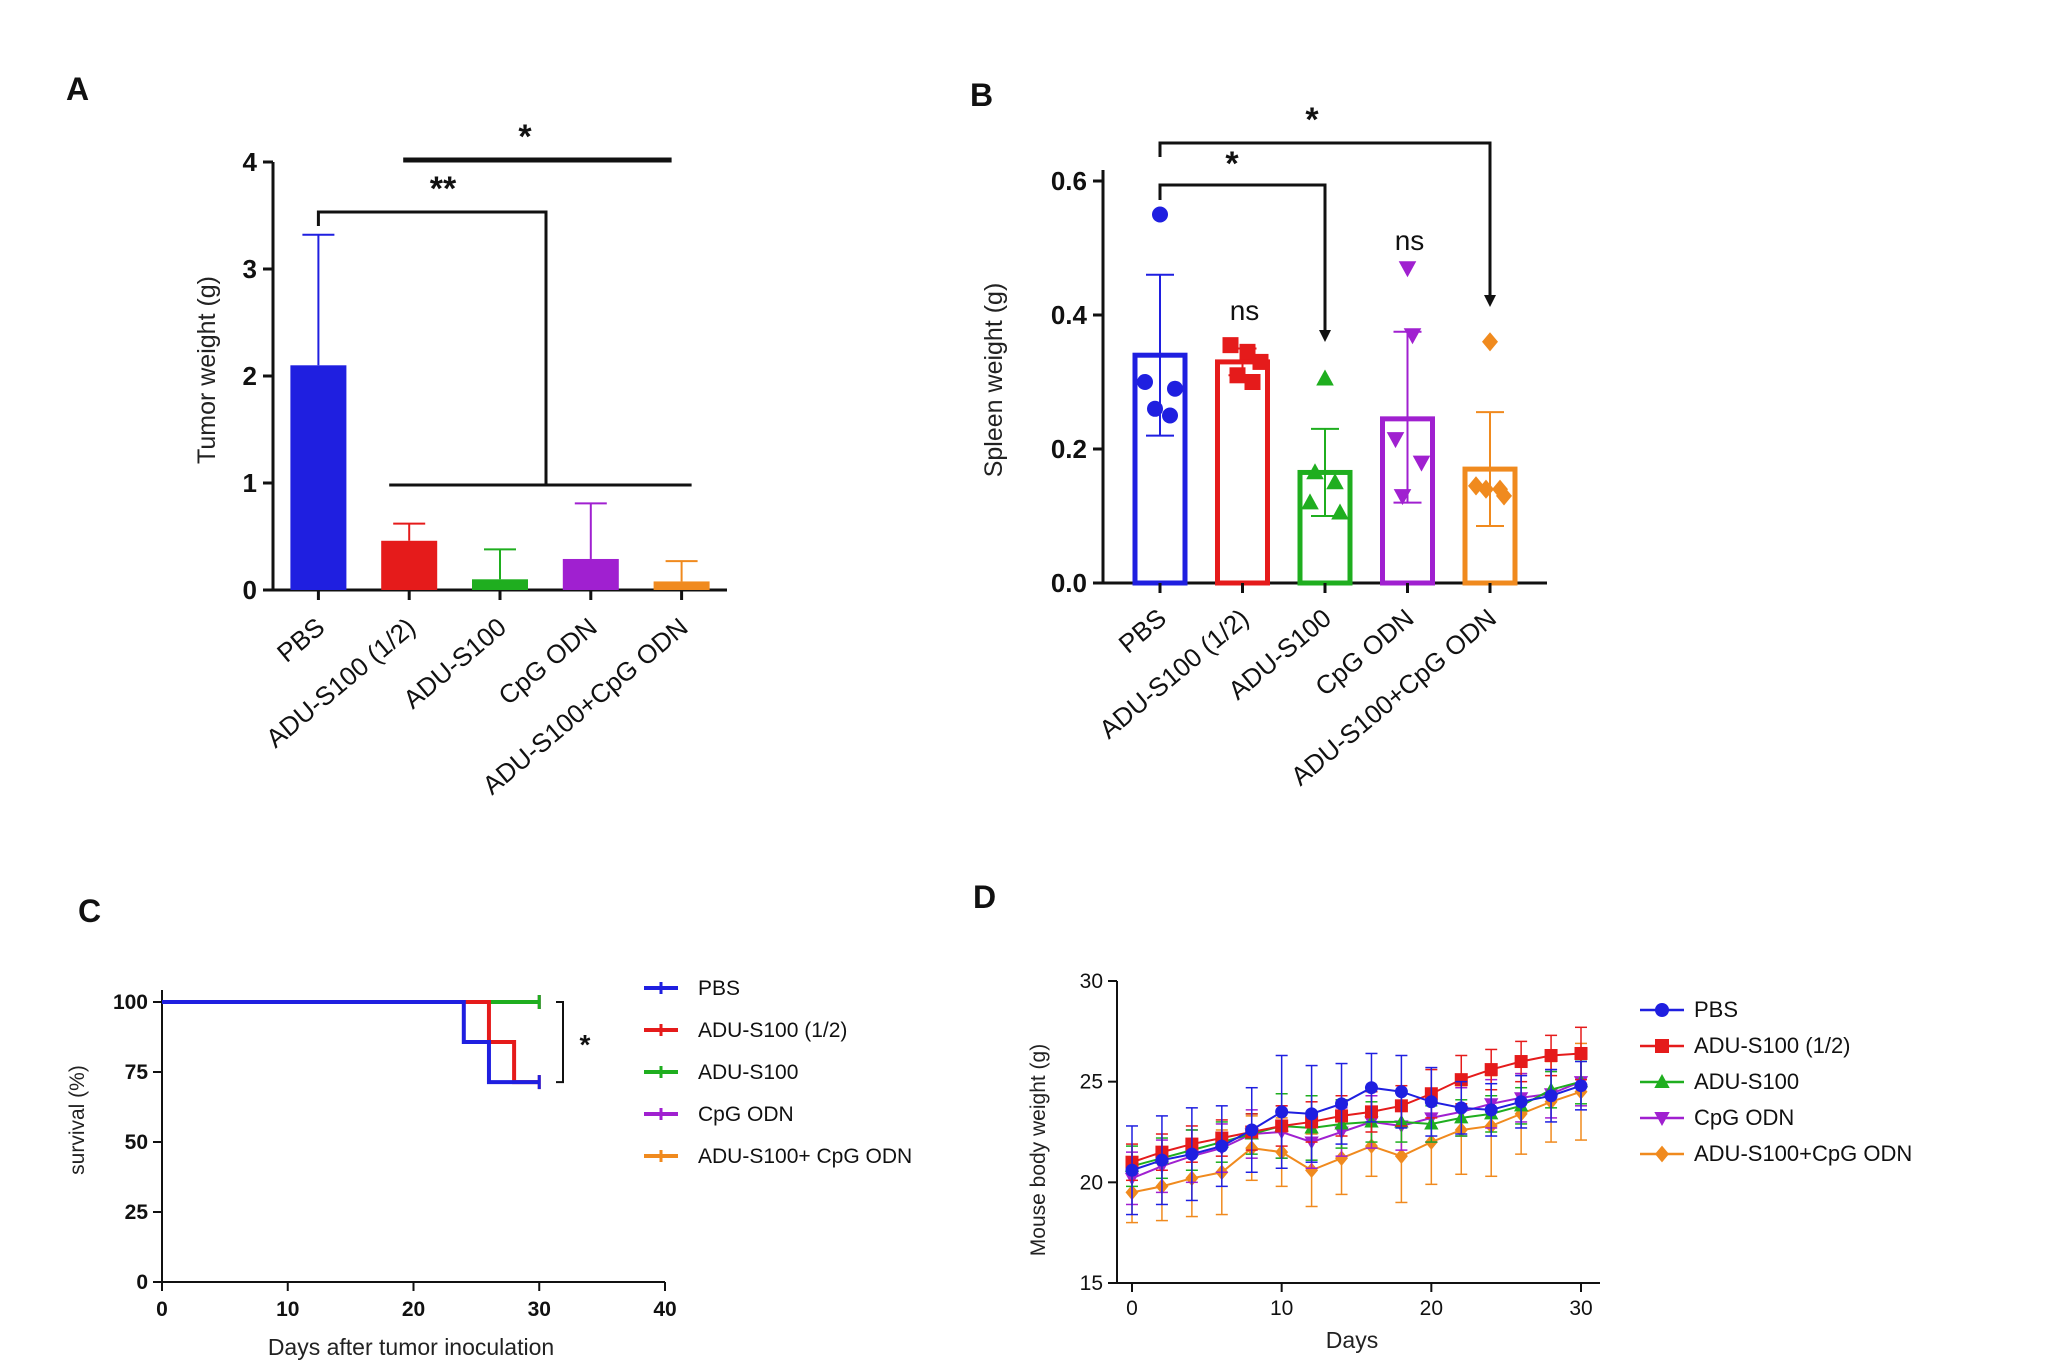 The width and height of the screenshot is (2048, 1371). Describe the element at coordinates (77, 89) in the screenshot. I see `panel-letter-a: A` at that location.